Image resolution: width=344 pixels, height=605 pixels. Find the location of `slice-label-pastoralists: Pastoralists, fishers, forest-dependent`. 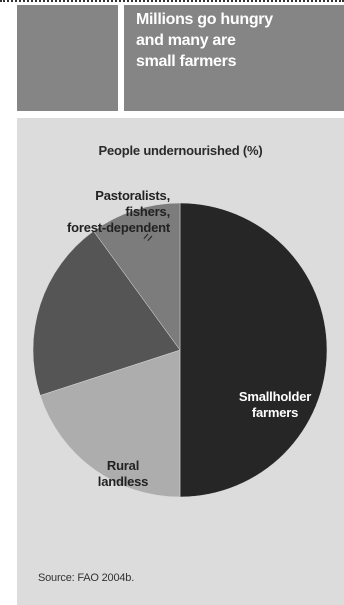

slice-label-pastoralists: Pastoralists, fishers, forest-dependent is located at coordinates (118, 211).